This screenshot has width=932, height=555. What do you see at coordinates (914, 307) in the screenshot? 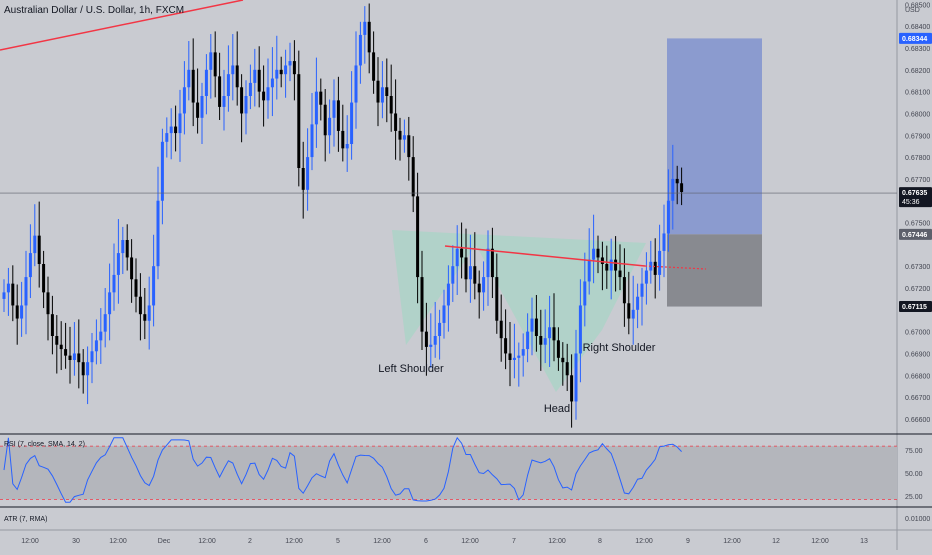
I see `price-label: 0.67115` at bounding box center [914, 307].